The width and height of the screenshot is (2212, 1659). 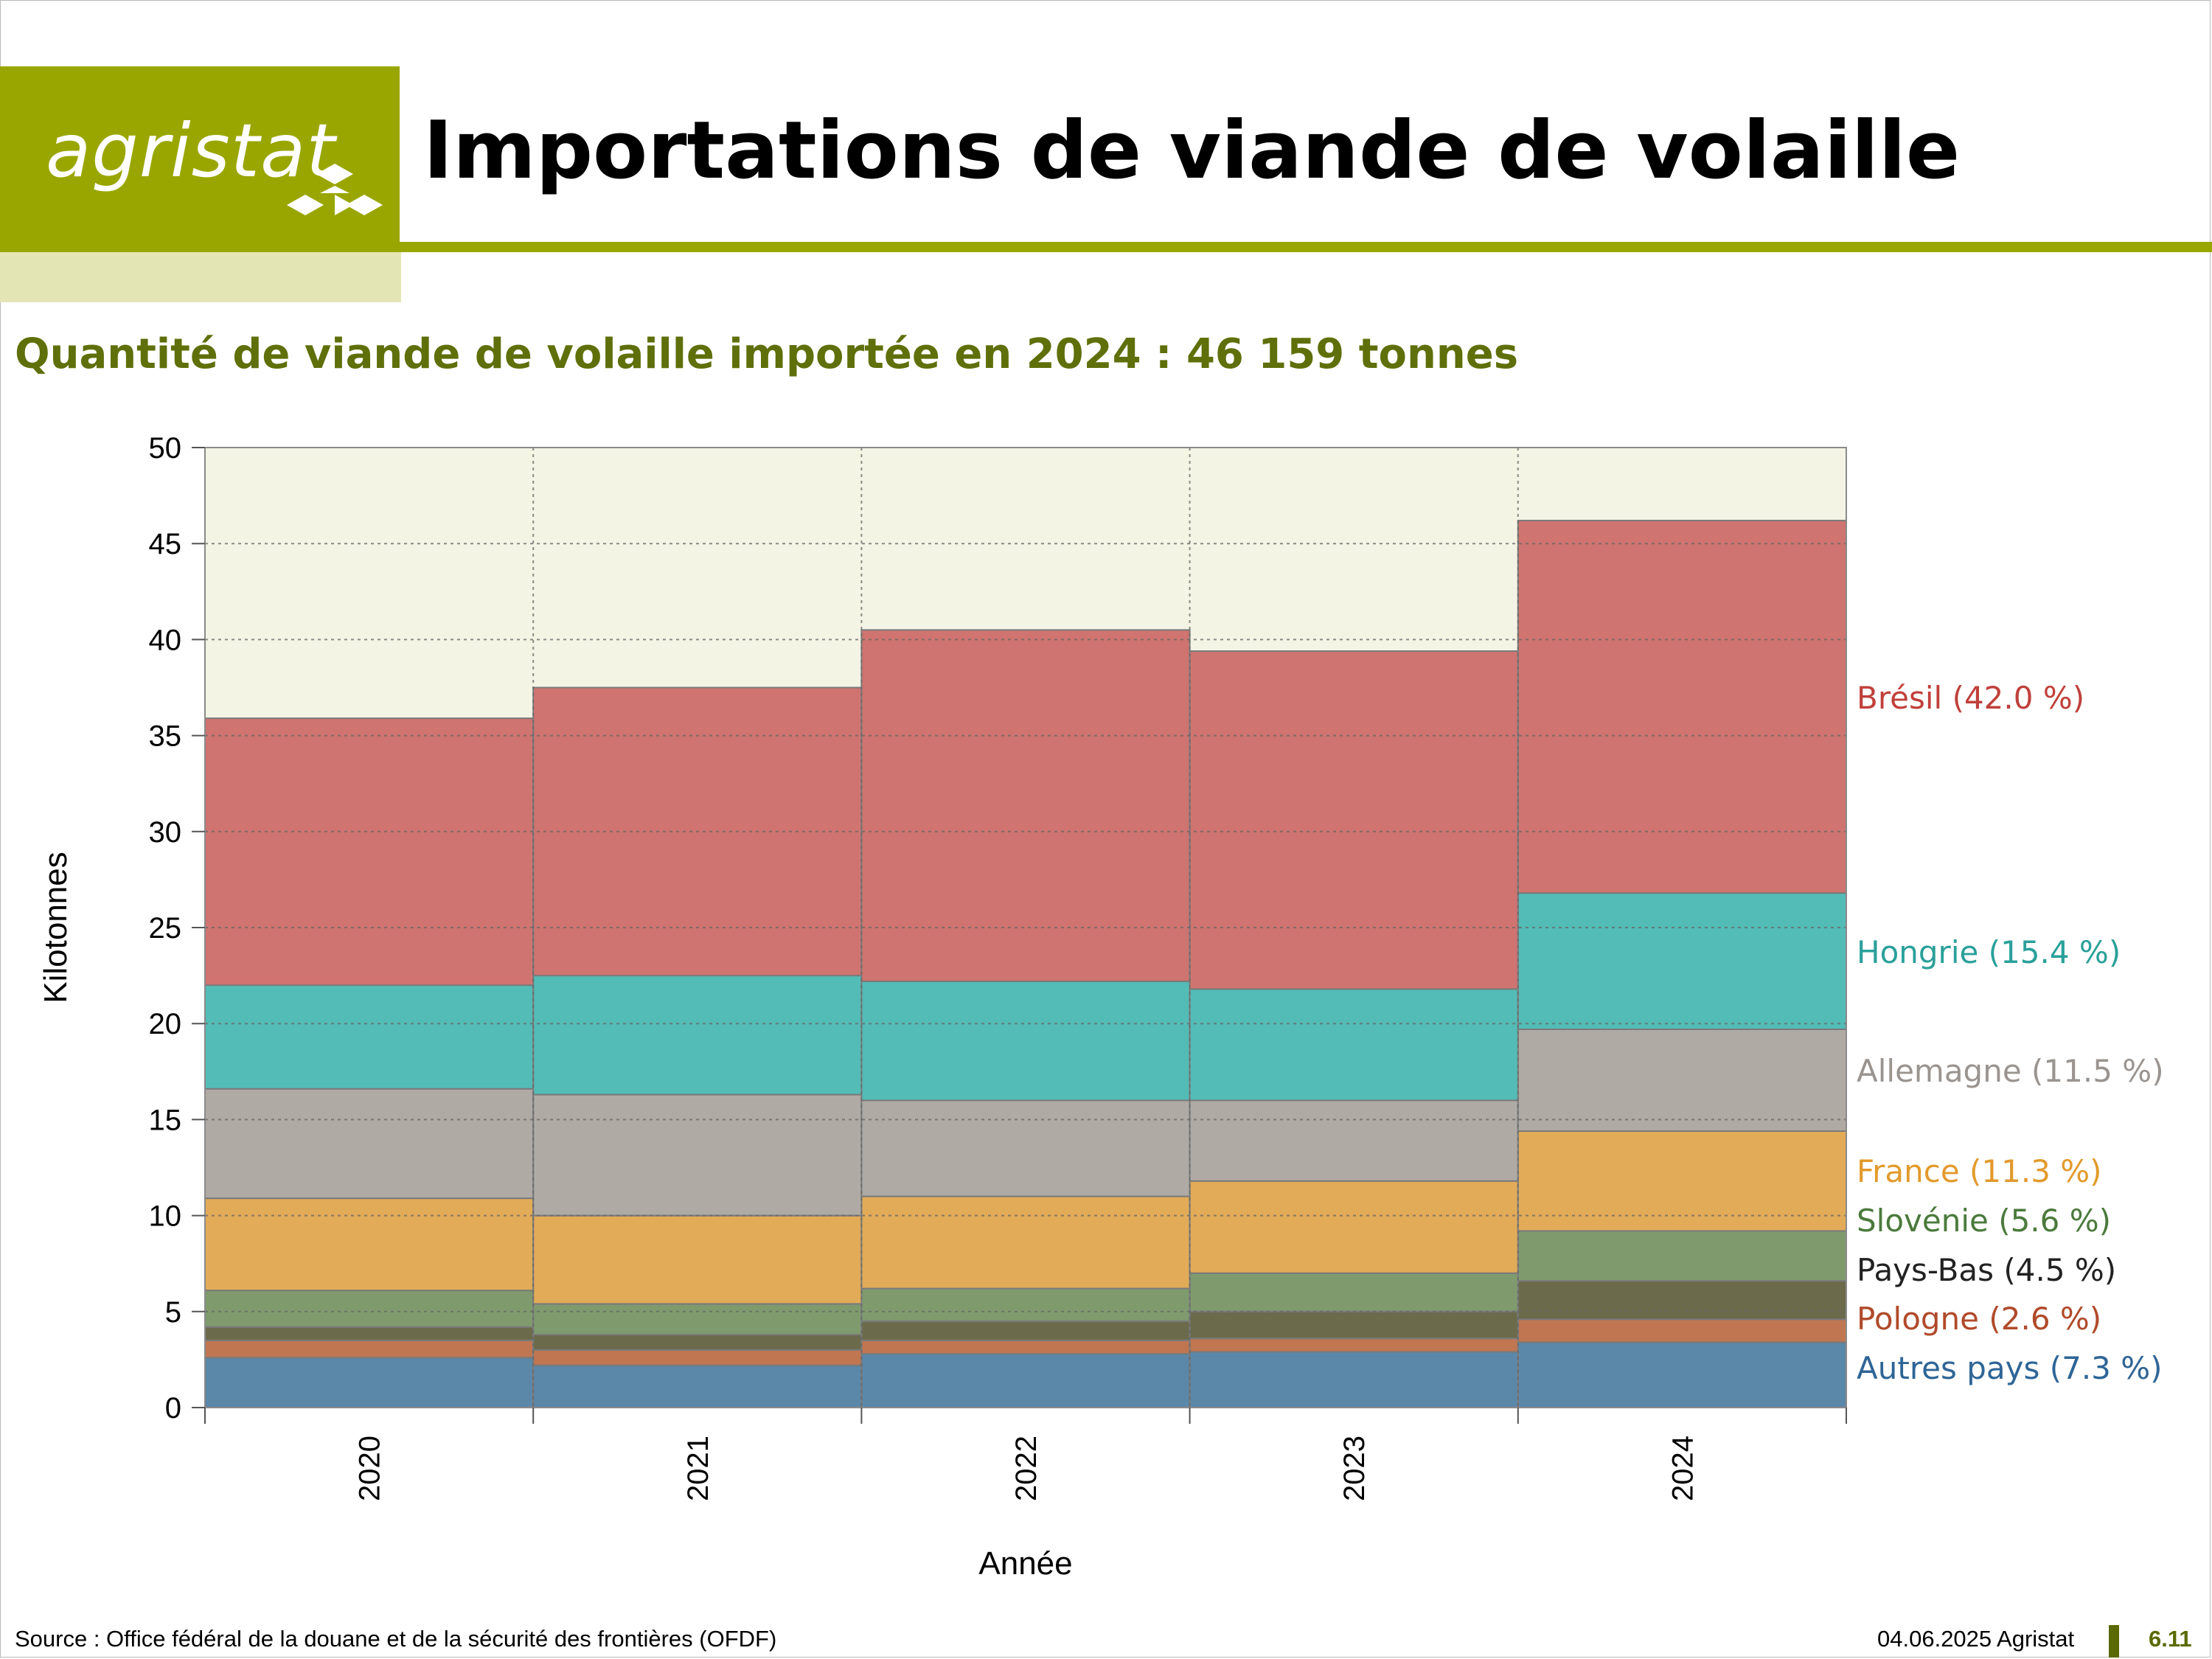 I want to click on y-tick-label: 20, so click(x=165, y=1024).